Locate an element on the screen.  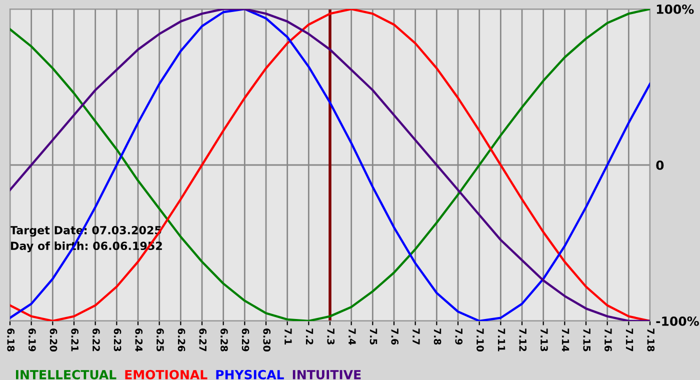
x-tick-label: 7.4 is located at coordinates (352, 336).